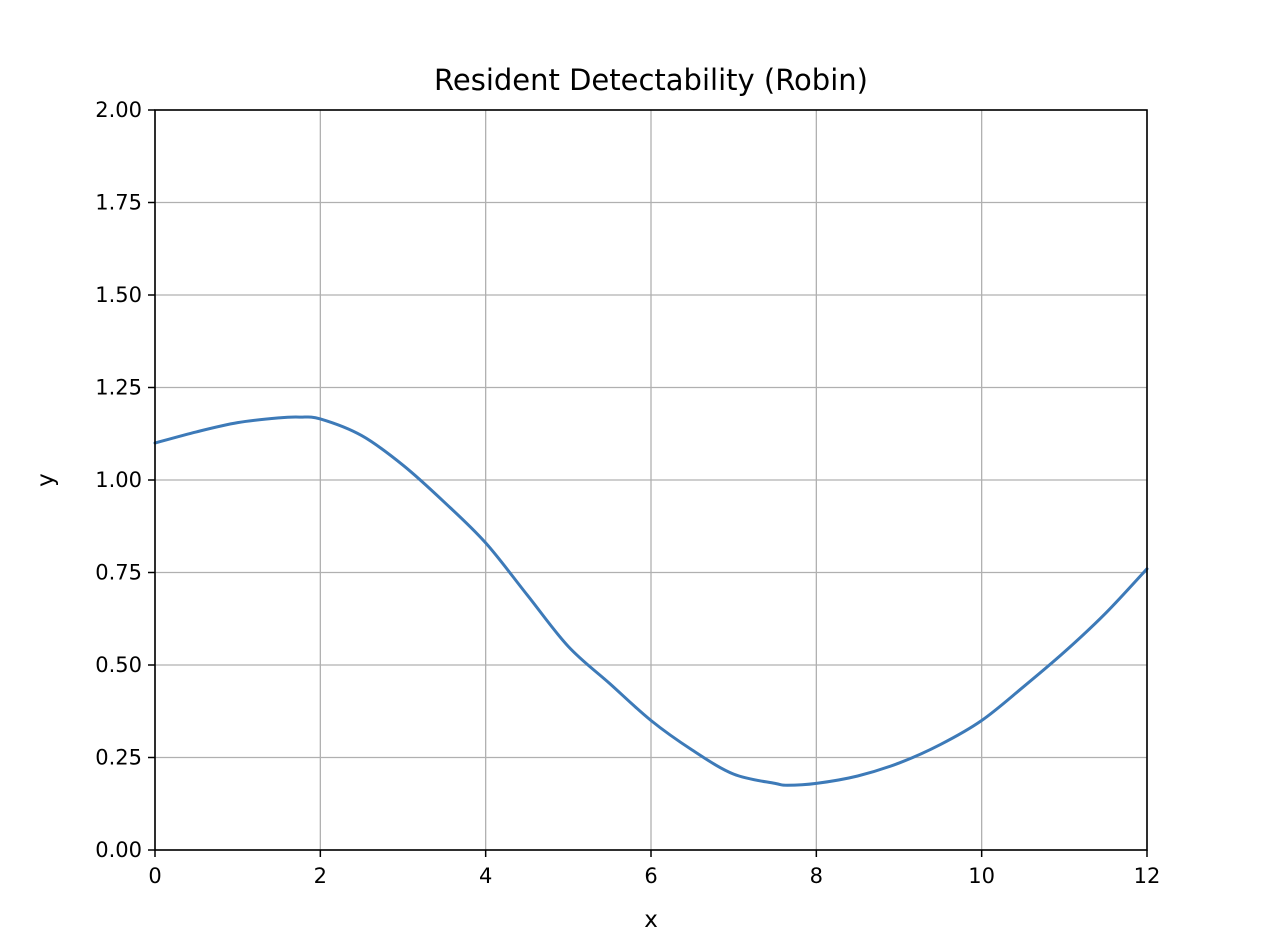 The height and width of the screenshot is (948, 1264). What do you see at coordinates (118, 388) in the screenshot?
I see `y-tick-label: 1.25` at bounding box center [118, 388].